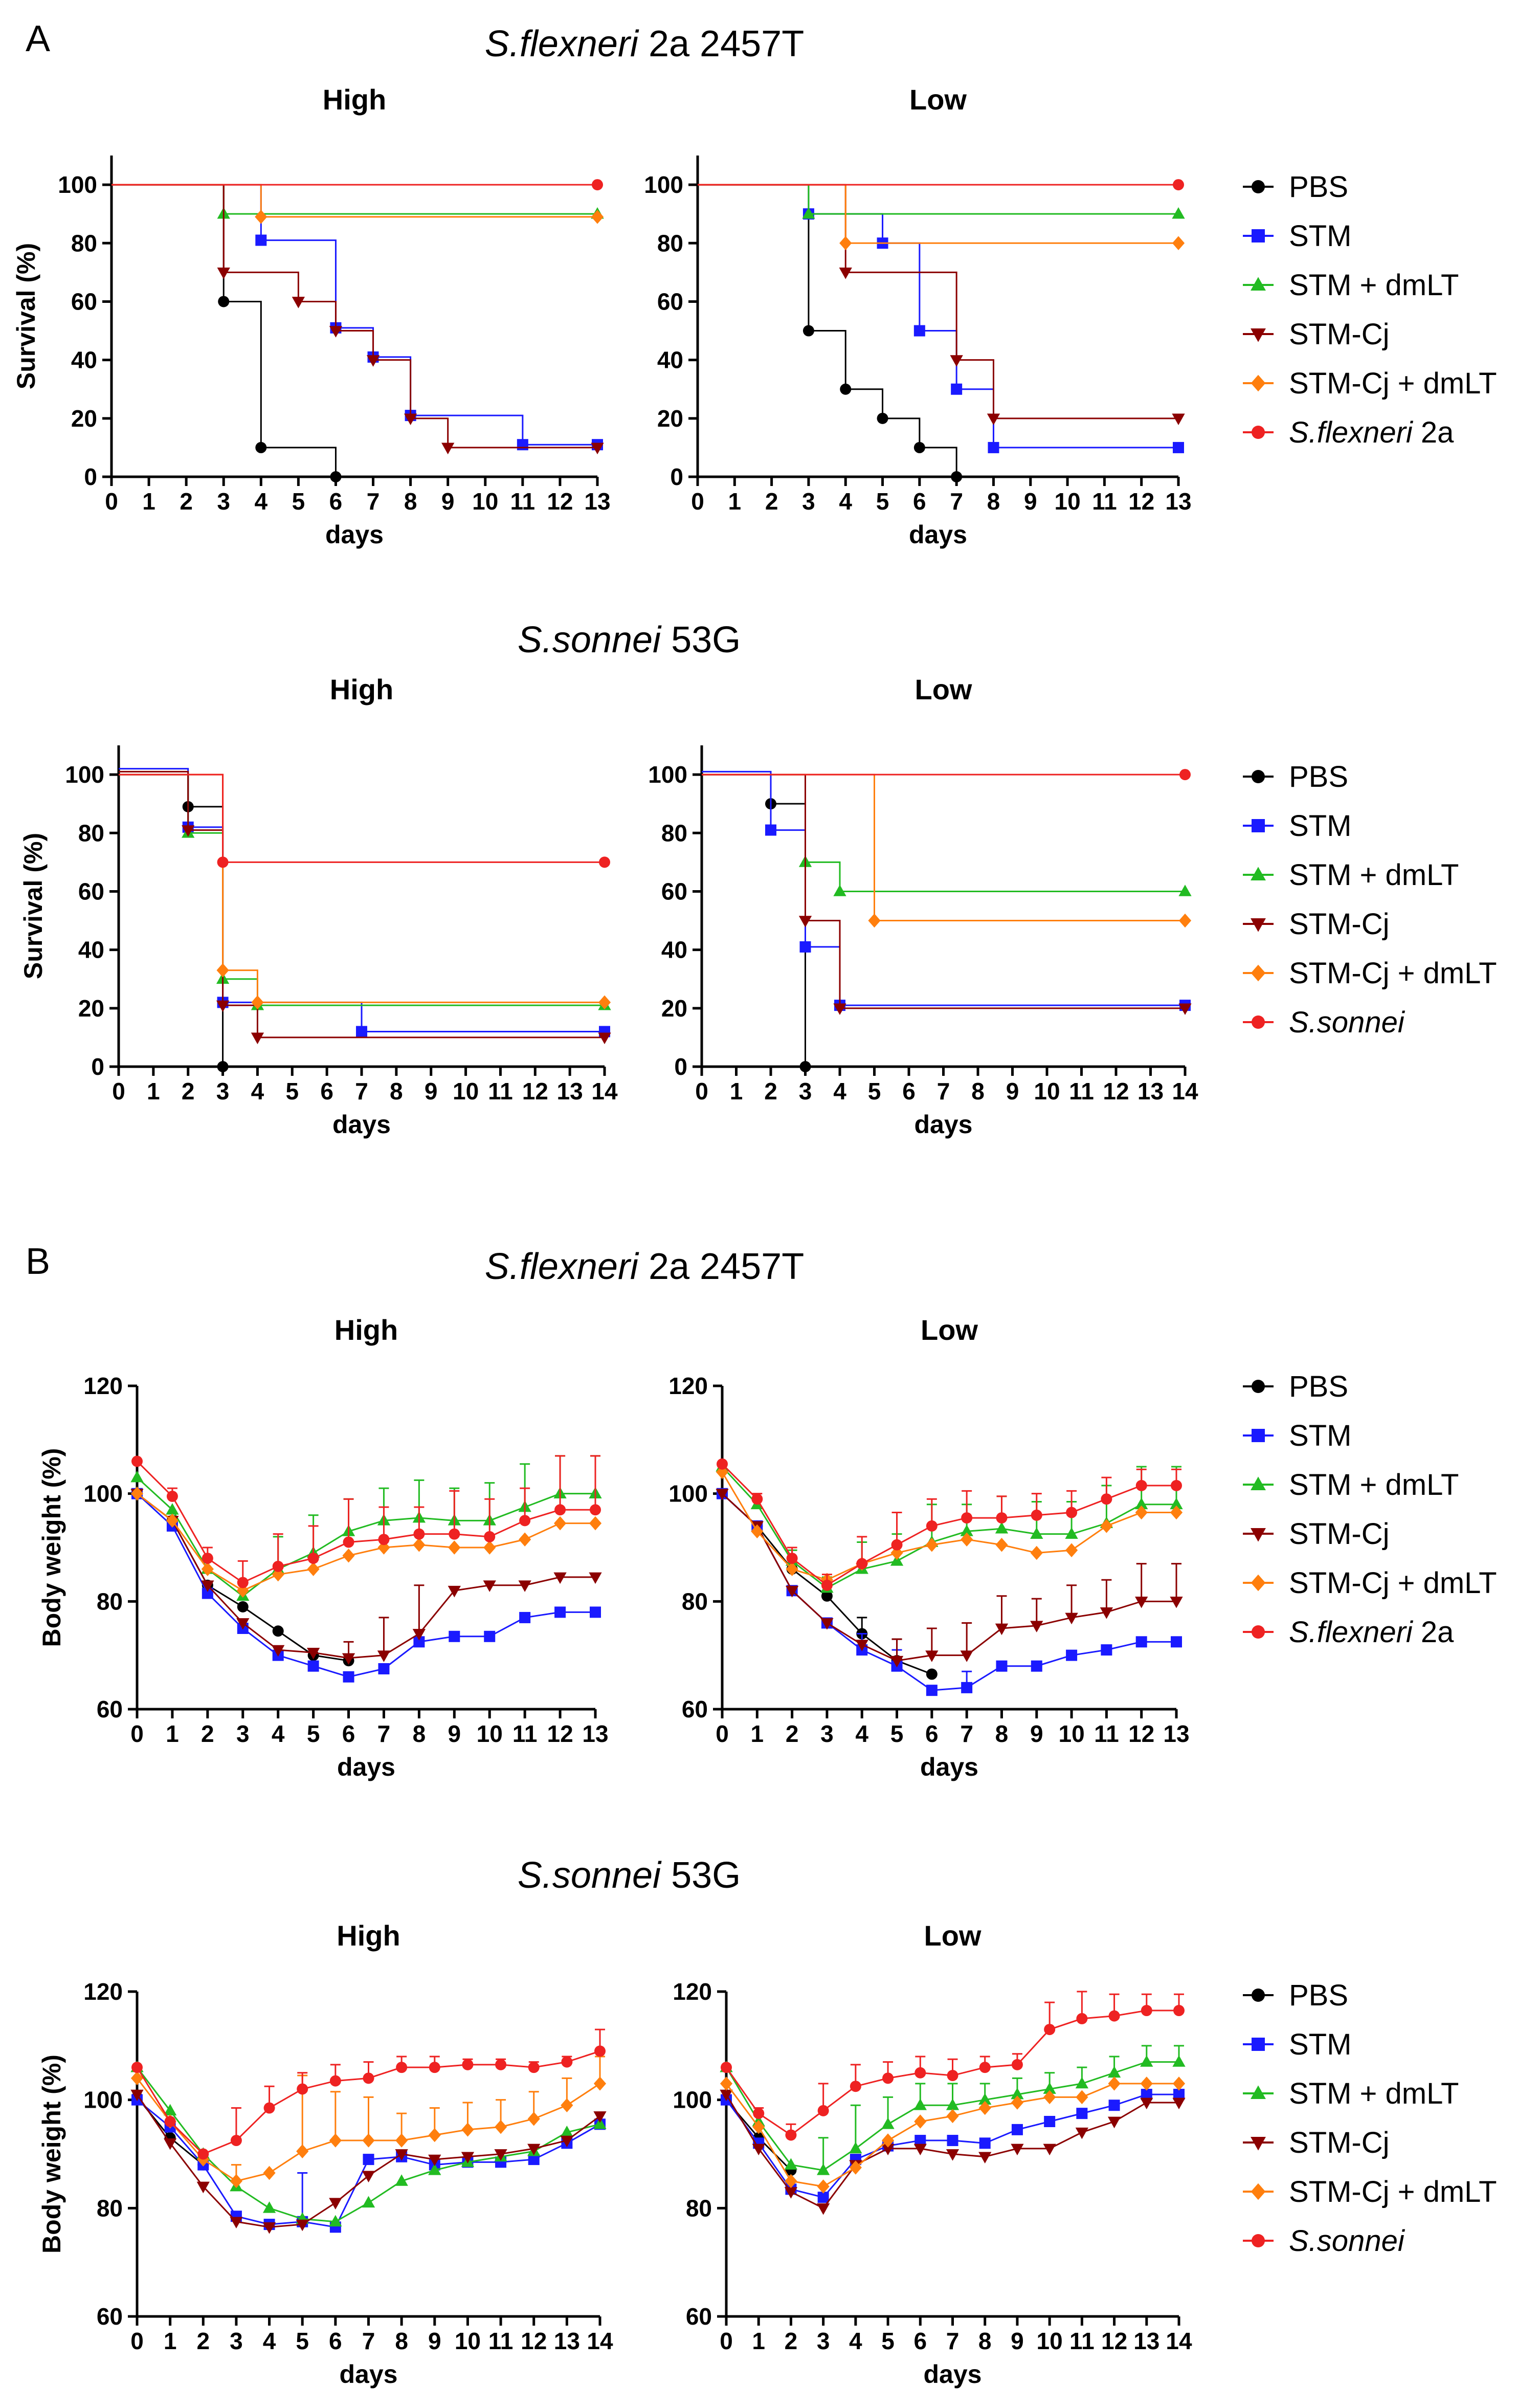  I want to click on x-tick-label: 7, so click(384, 1733).